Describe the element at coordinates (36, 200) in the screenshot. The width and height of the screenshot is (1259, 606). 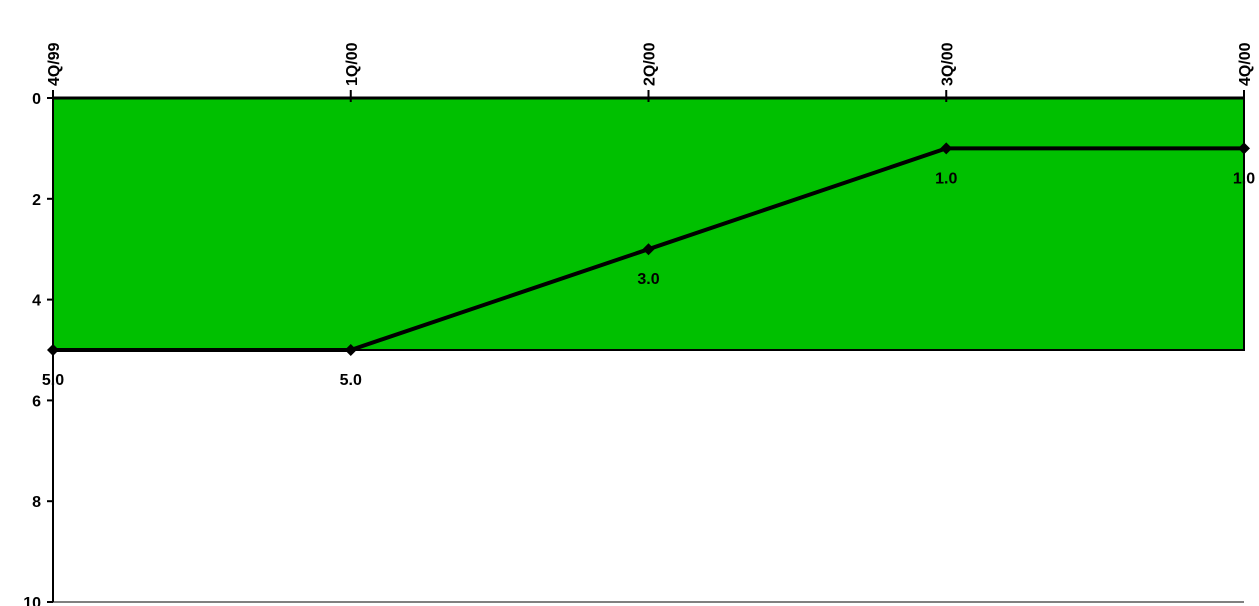
I see `y-tick-label: 2` at that location.